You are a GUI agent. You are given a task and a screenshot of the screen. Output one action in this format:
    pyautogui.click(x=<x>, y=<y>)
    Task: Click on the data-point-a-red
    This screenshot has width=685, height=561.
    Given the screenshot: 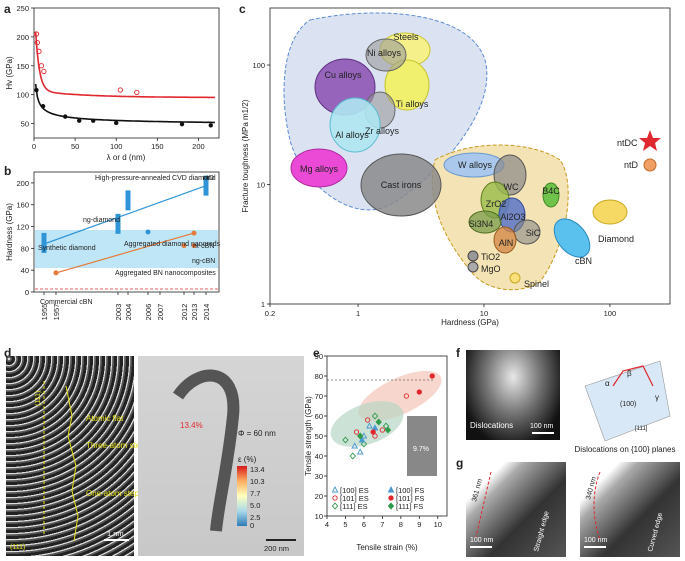 What is the action you would take?
    pyautogui.click(x=120, y=90)
    